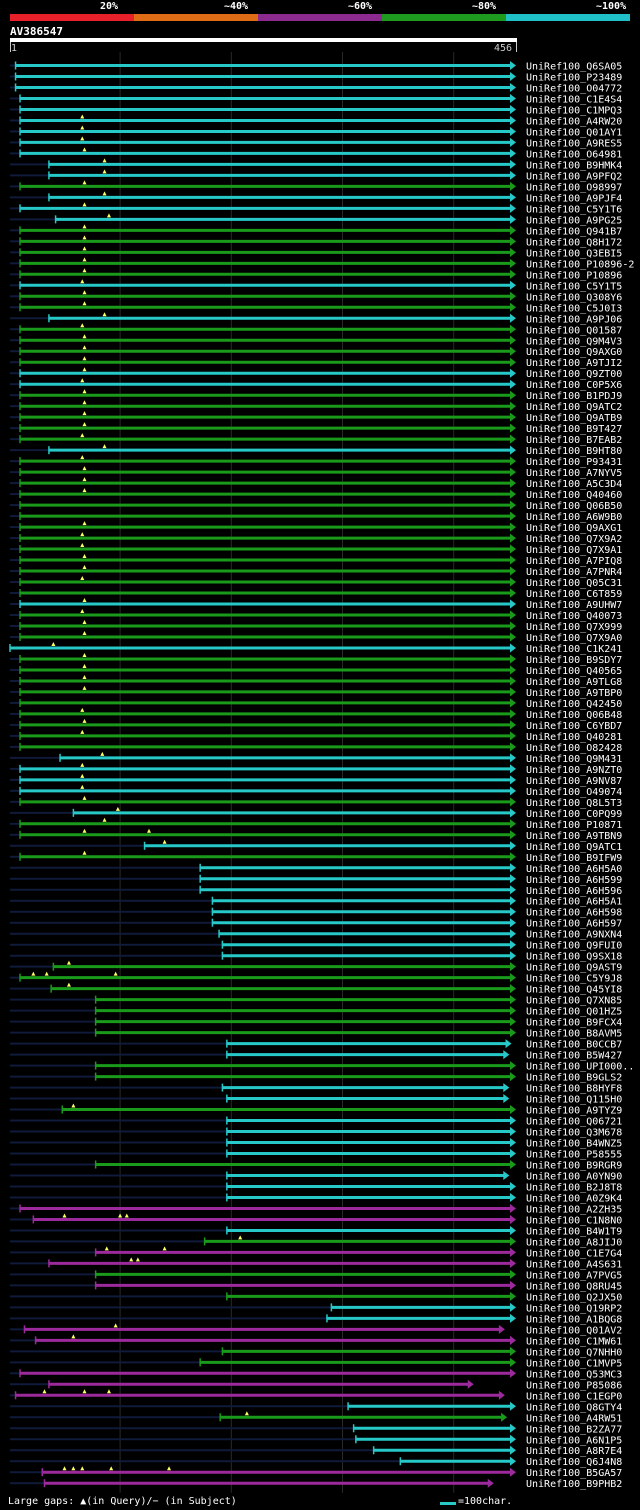 The height and width of the screenshot is (1510, 640). Describe the element at coordinates (316, 252) in the screenshot. I see `hit-row: UniRef100_Q3EBI5` at that location.